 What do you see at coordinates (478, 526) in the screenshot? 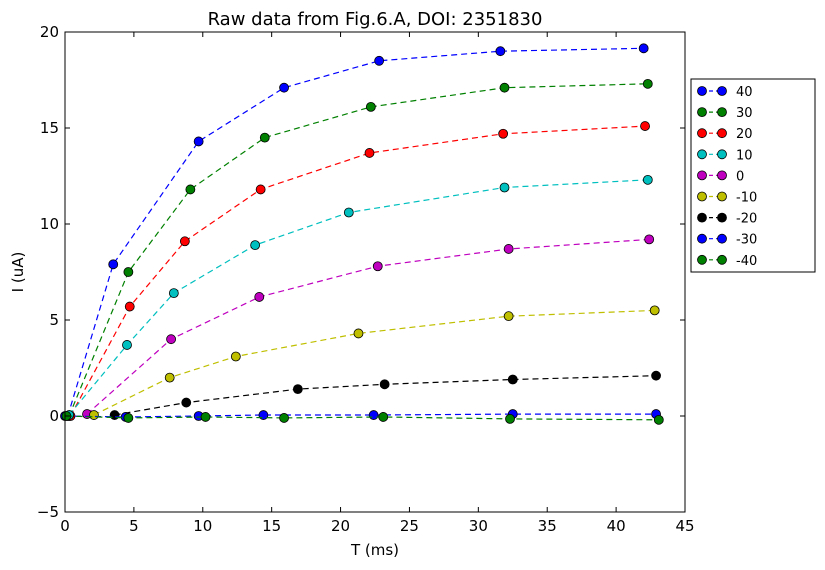
I see `x-tick-label: 30` at bounding box center [478, 526].